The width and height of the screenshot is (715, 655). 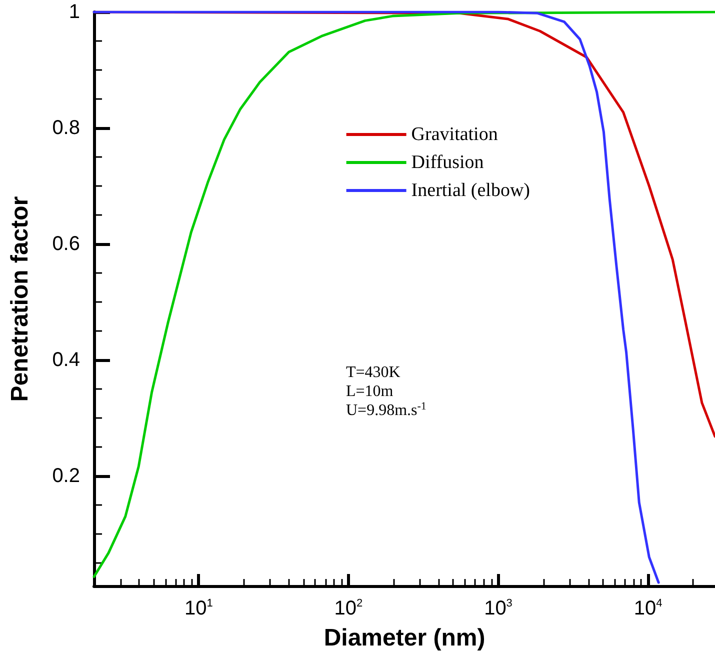 What do you see at coordinates (470, 190) in the screenshot?
I see `legend-label: Inertial (elbow)` at bounding box center [470, 190].